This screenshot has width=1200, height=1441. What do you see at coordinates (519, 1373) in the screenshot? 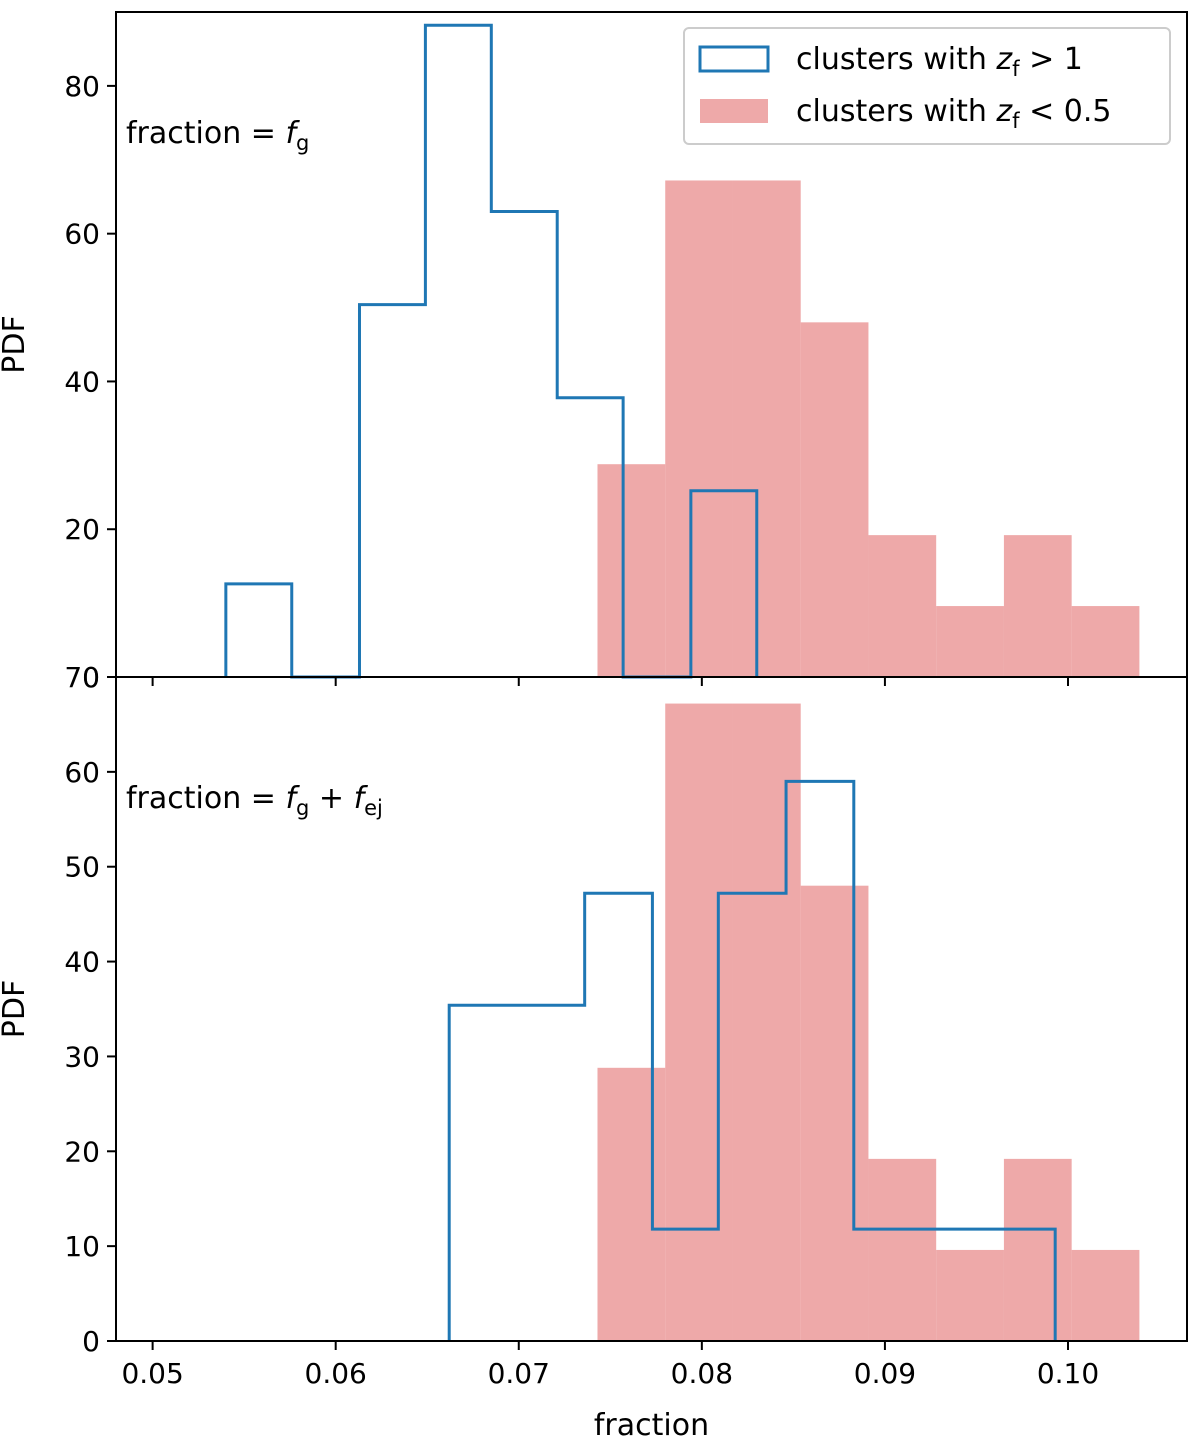
I see `xtick-label: 0.07` at bounding box center [519, 1373].